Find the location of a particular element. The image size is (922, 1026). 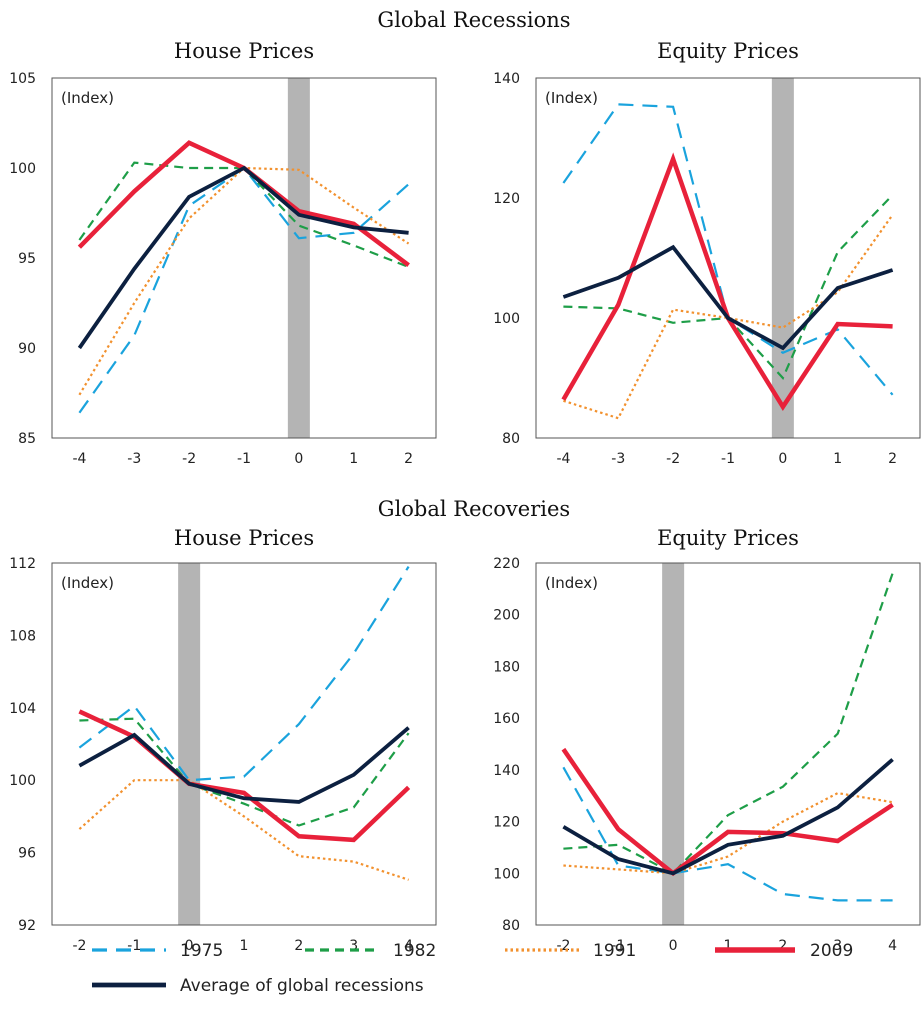

y-tick-label: 112 is located at coordinates (22, 564).